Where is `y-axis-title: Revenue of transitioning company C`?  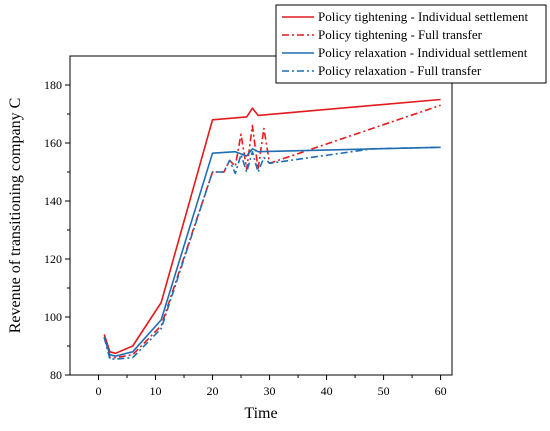 y-axis-title: Revenue of transitioning company C is located at coordinates (15, 216).